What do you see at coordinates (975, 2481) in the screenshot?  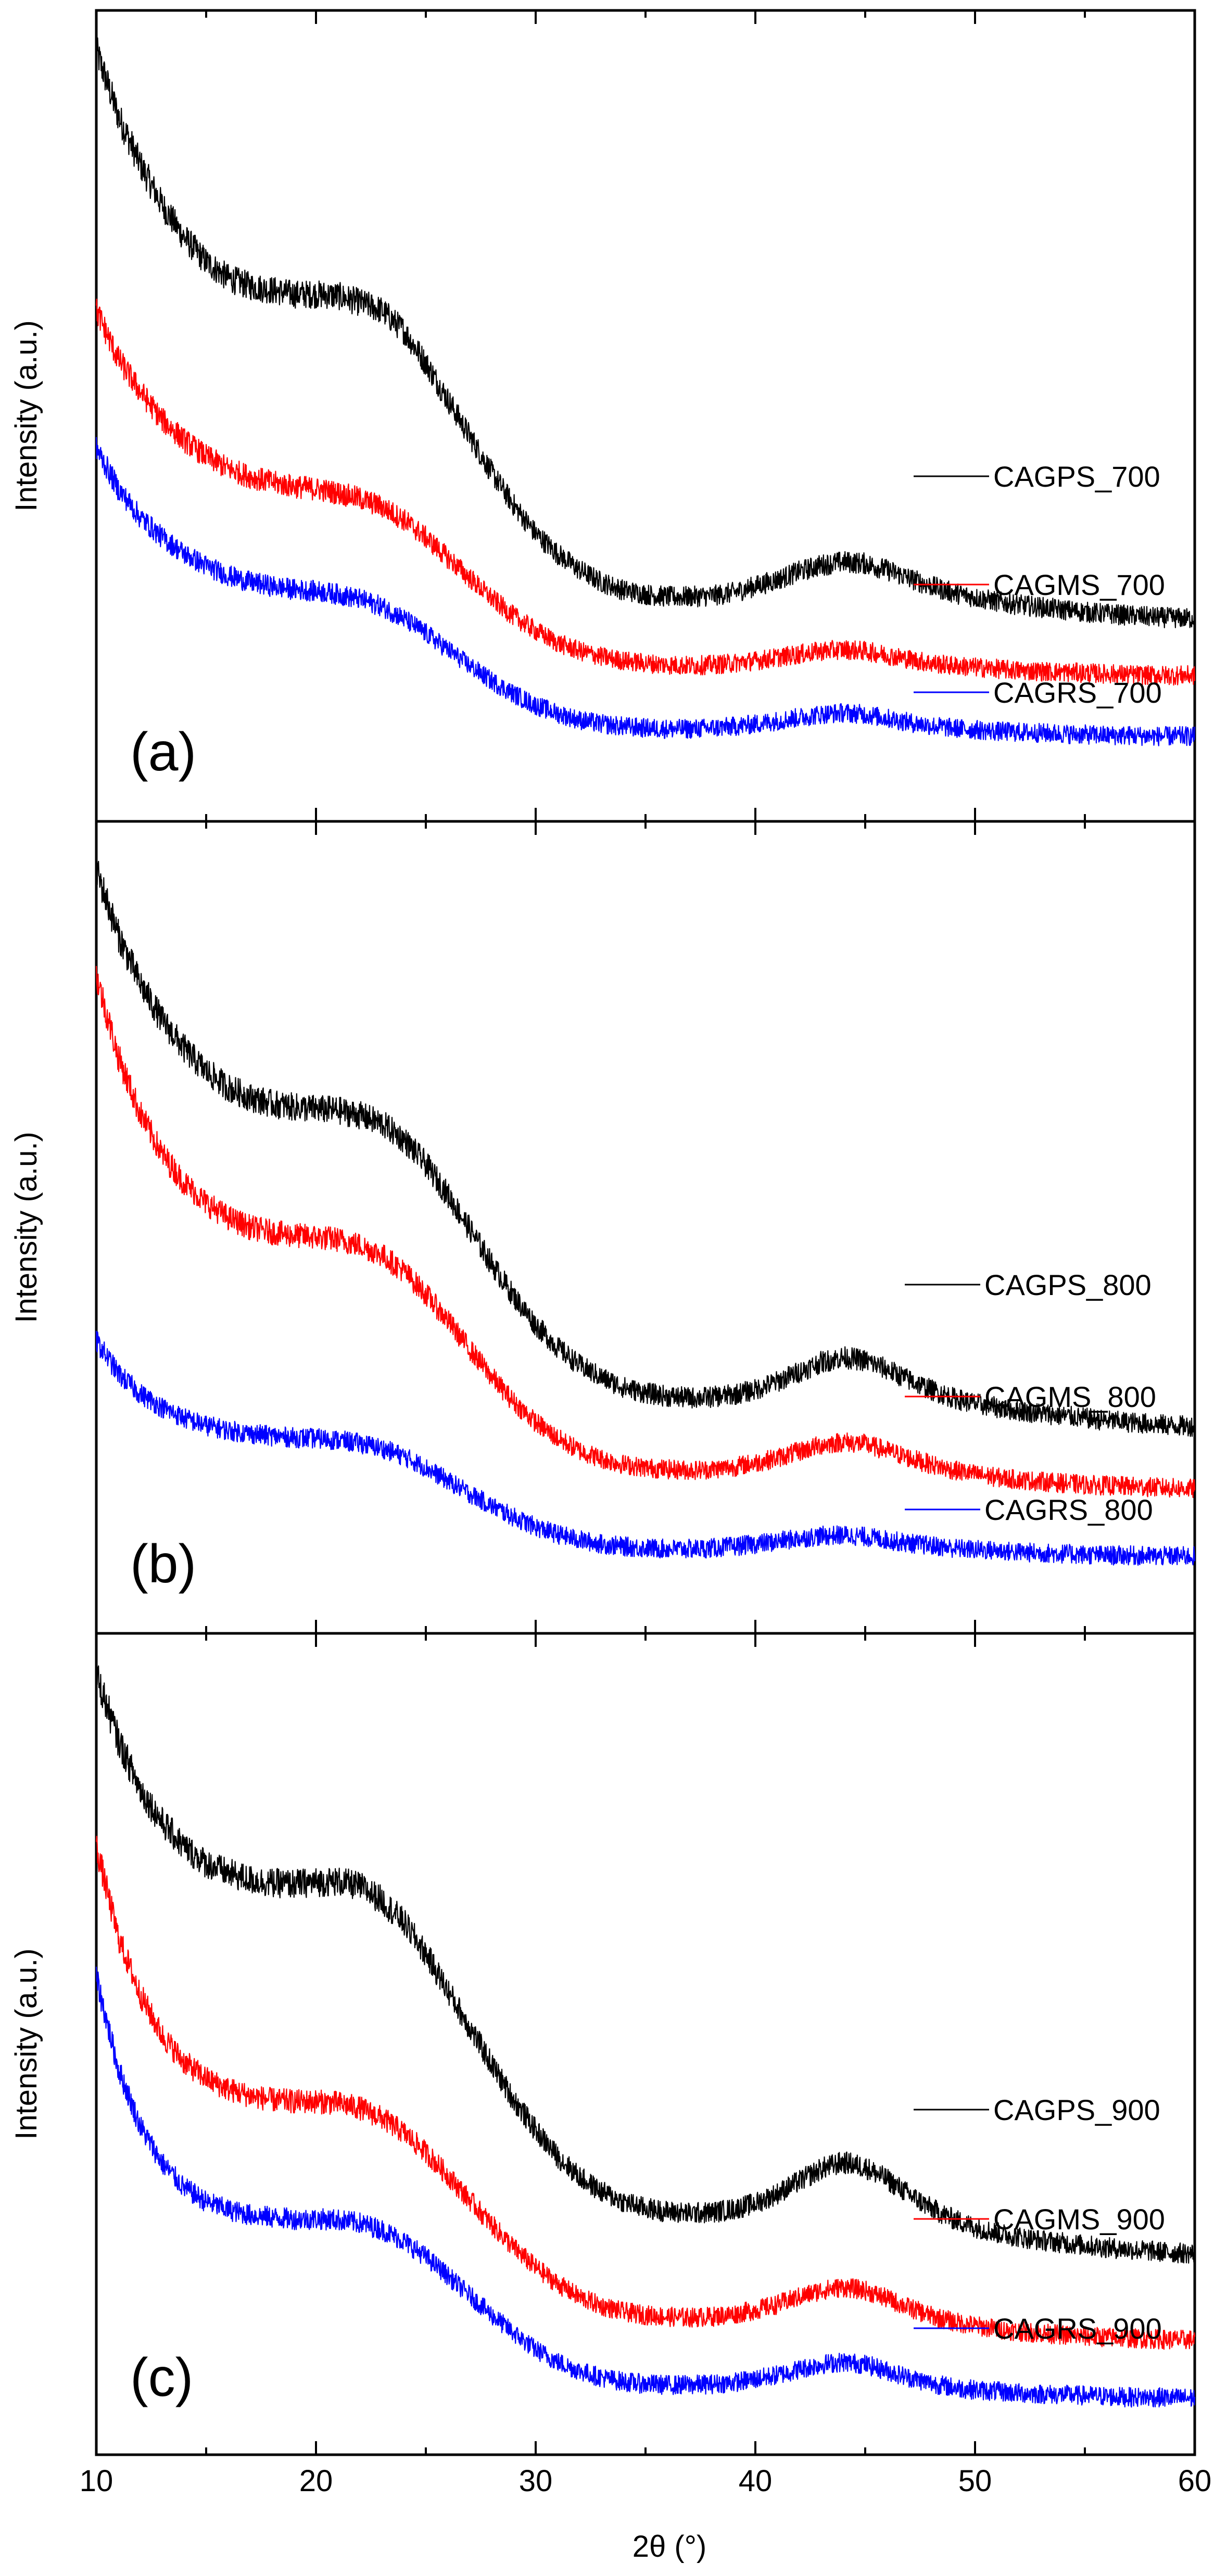 I see `x-tick-label: 50` at bounding box center [975, 2481].